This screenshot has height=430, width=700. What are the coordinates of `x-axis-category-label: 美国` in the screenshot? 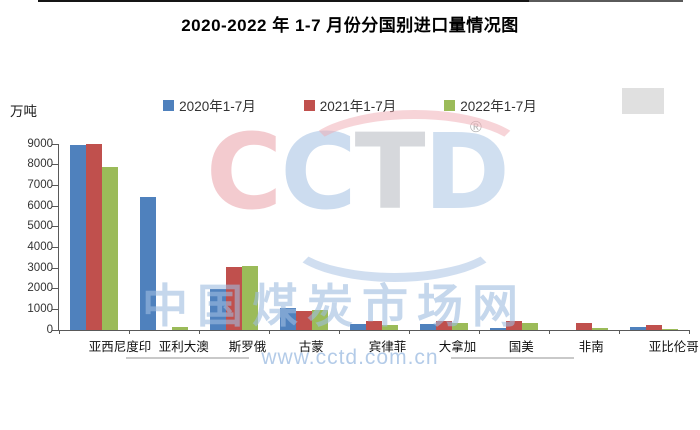 It's located at (520, 348).